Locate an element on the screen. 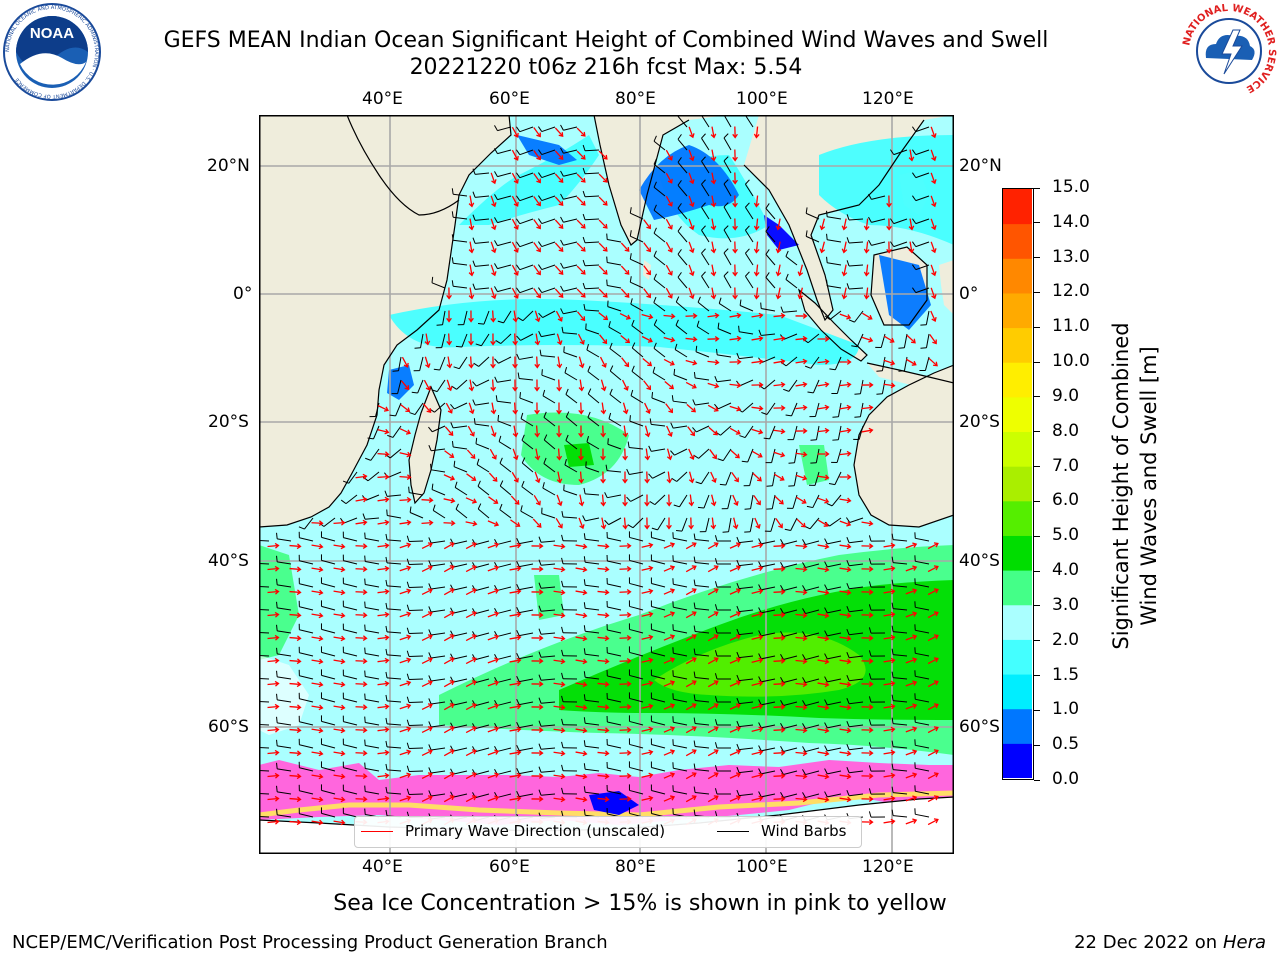  colorbar-tick-label: 5.0 is located at coordinates (1066, 535).